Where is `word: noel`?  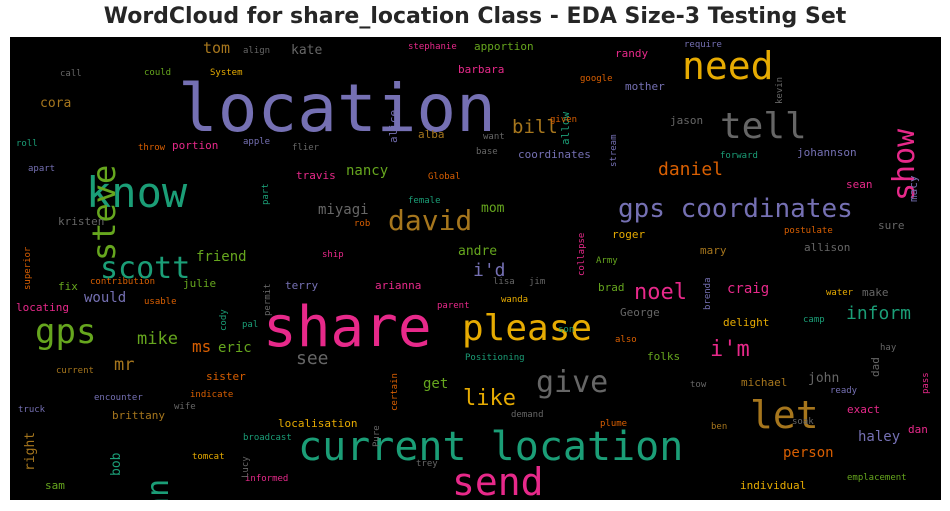
word: noel is located at coordinates (660, 292).